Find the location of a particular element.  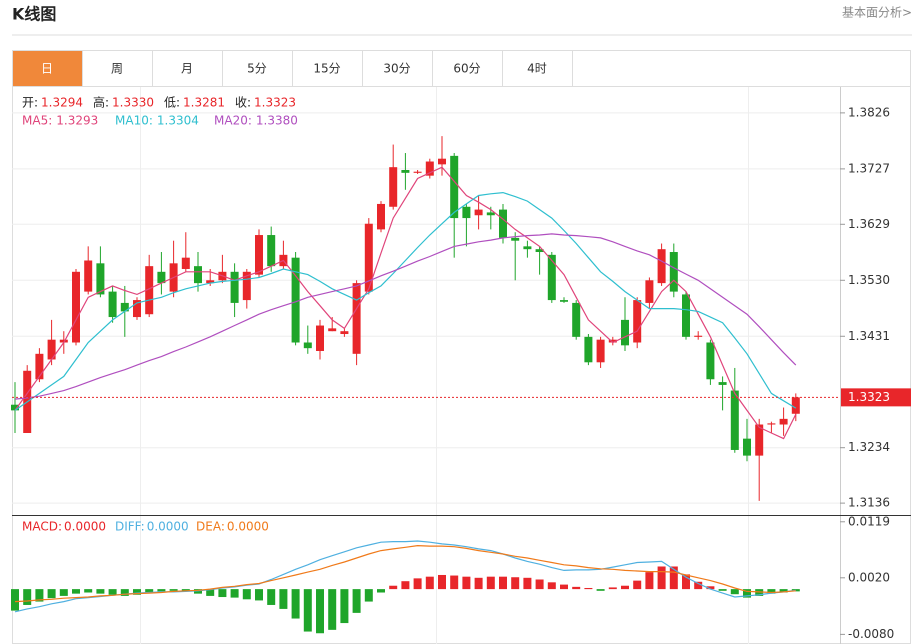

y-tick-label: 0.0119 is located at coordinates (869, 521).